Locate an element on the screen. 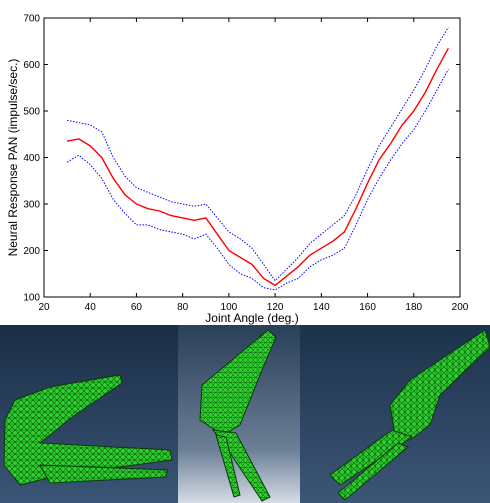  x-tick-label: 80 is located at coordinates (183, 307).